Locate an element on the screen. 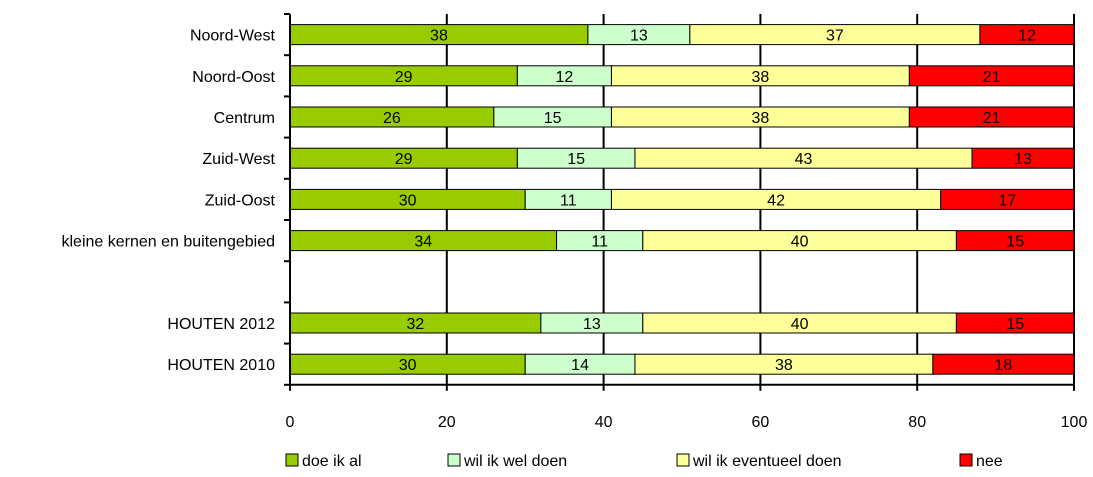  data-label: 42 is located at coordinates (776, 200).